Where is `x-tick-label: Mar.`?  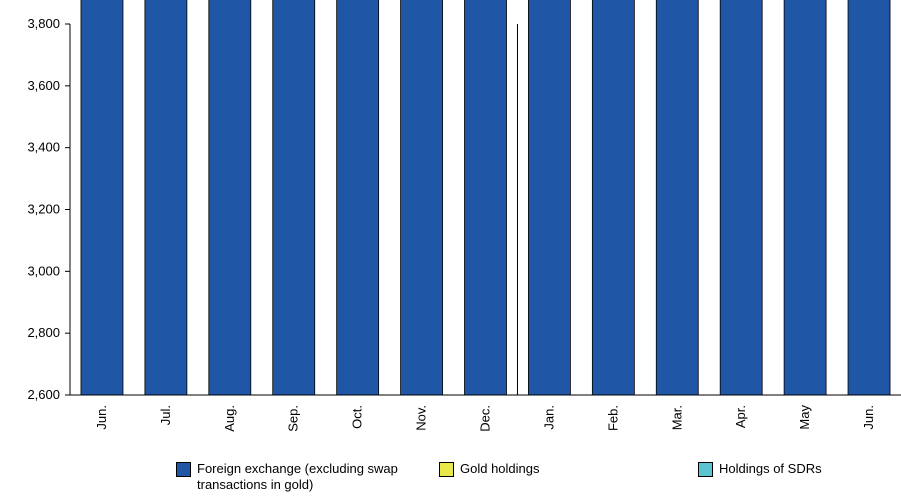
x-tick-label: Mar. is located at coordinates (676, 417).